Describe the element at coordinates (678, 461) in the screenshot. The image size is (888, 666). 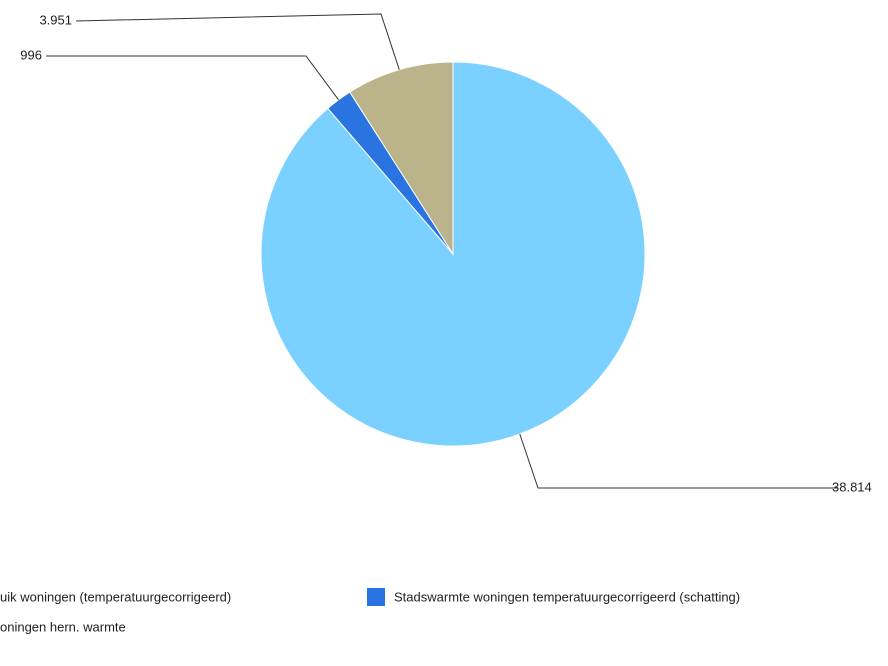
I see `leader-line-gasverbruik` at that location.